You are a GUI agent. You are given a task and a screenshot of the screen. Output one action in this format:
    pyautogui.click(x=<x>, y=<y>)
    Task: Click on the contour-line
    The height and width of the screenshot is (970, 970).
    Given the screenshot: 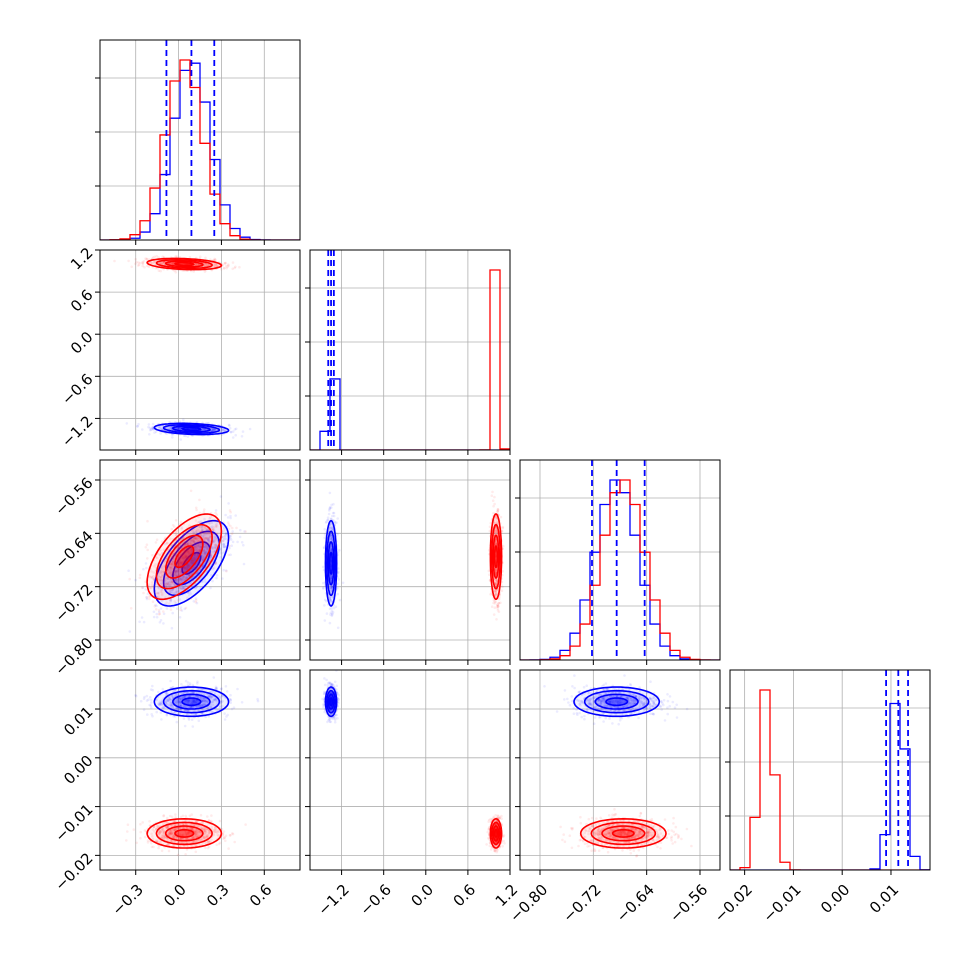 What is the action you would take?
    pyautogui.click(x=496, y=556)
    